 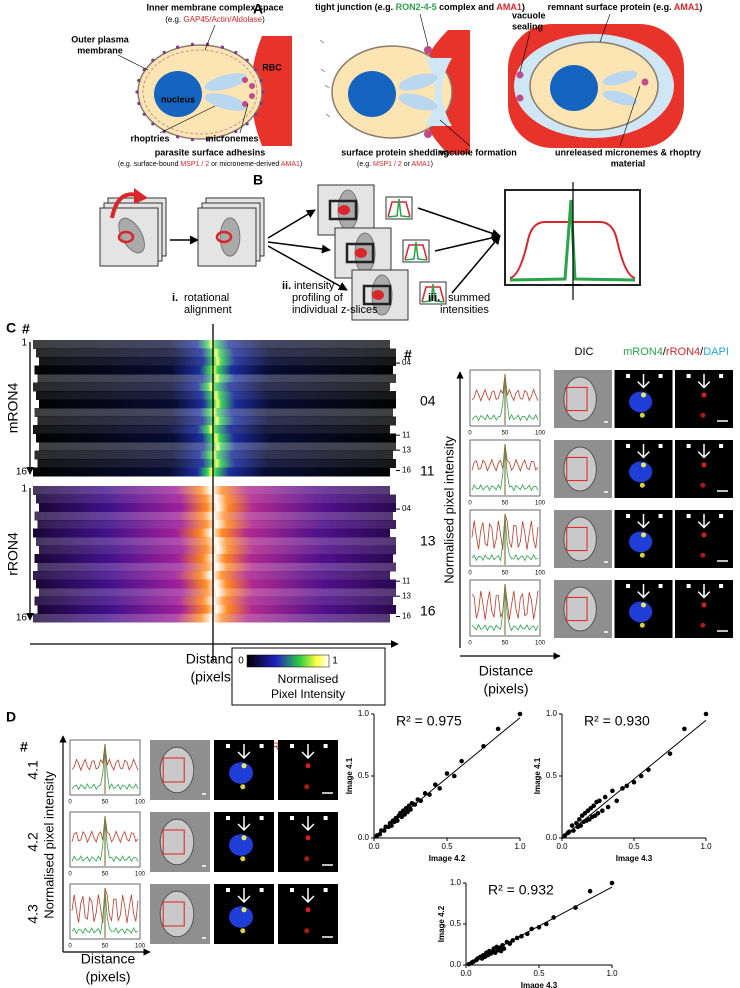 What do you see at coordinates (258, 180) in the screenshot?
I see `panel-label: B` at bounding box center [258, 180].